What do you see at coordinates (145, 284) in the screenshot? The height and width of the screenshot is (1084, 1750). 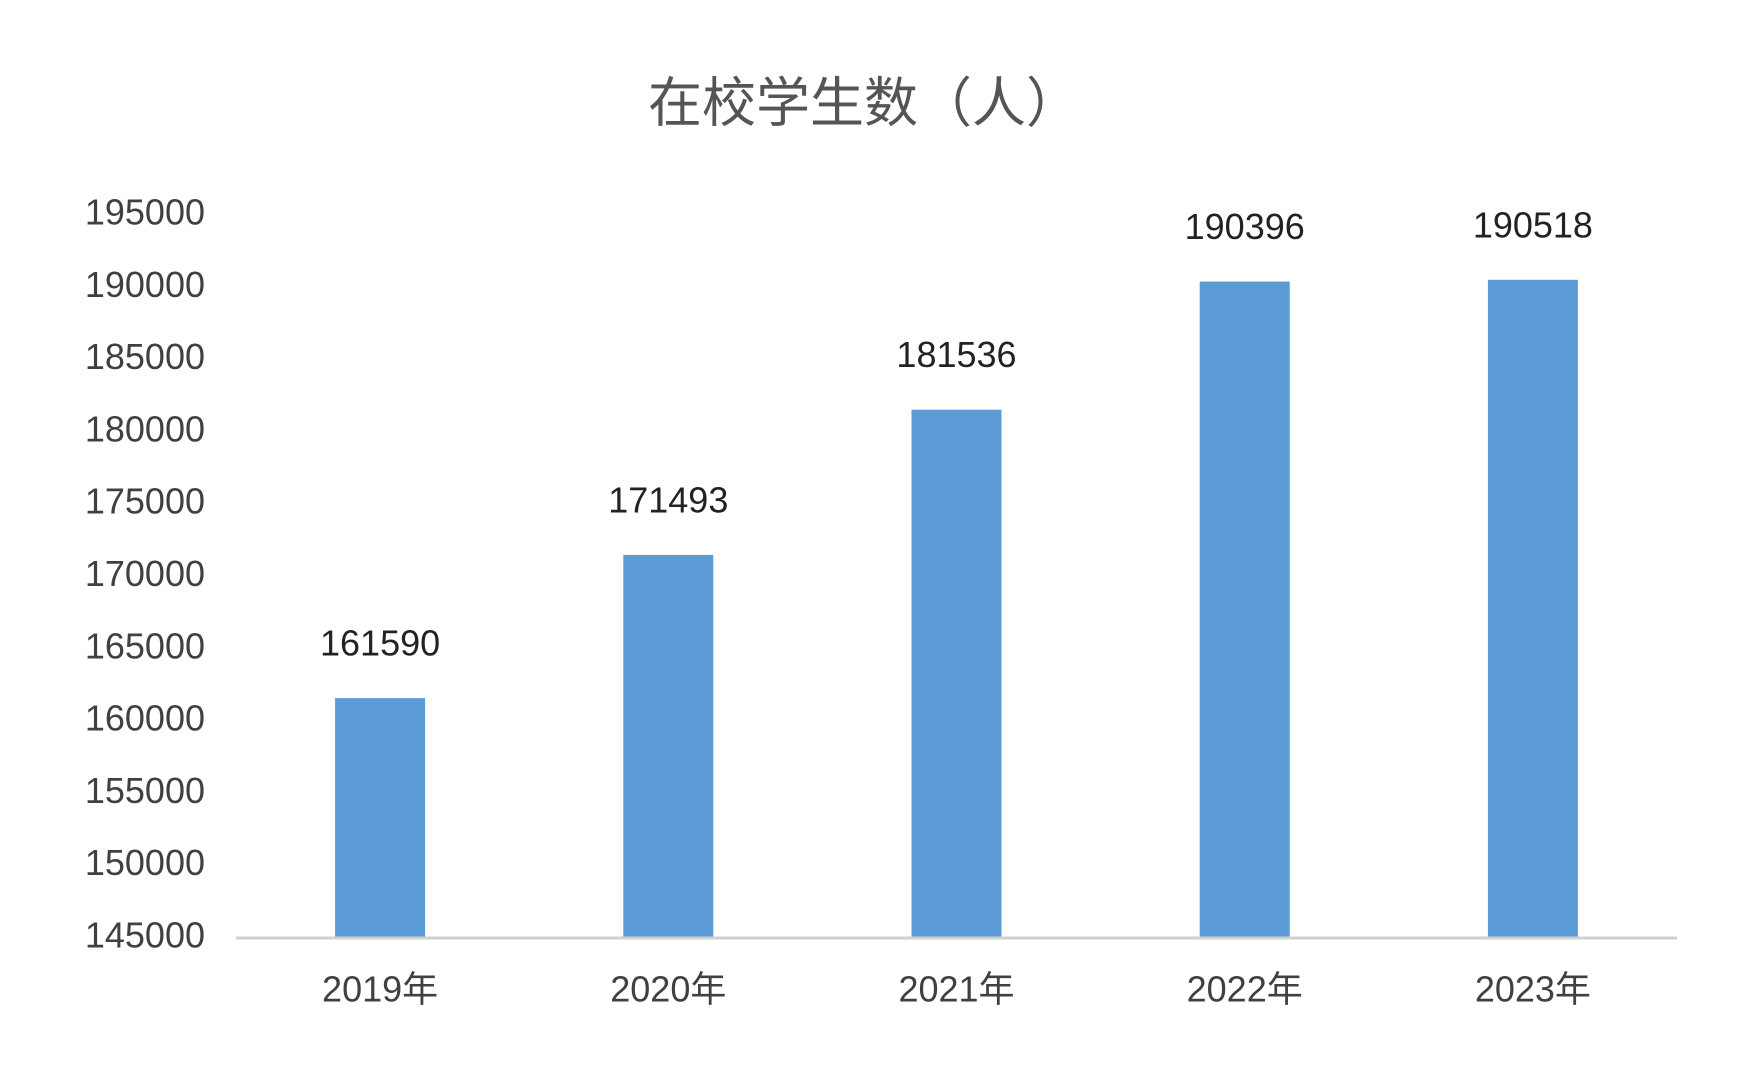 I see `y-tick-label: 190000` at bounding box center [145, 284].